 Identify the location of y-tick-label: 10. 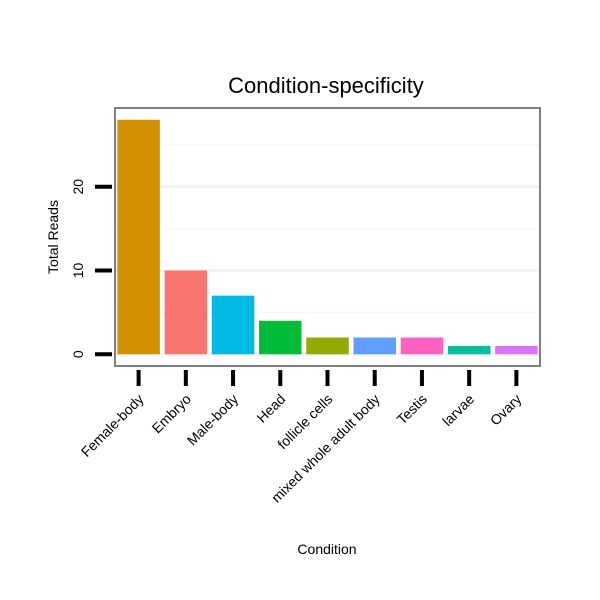
(78, 271).